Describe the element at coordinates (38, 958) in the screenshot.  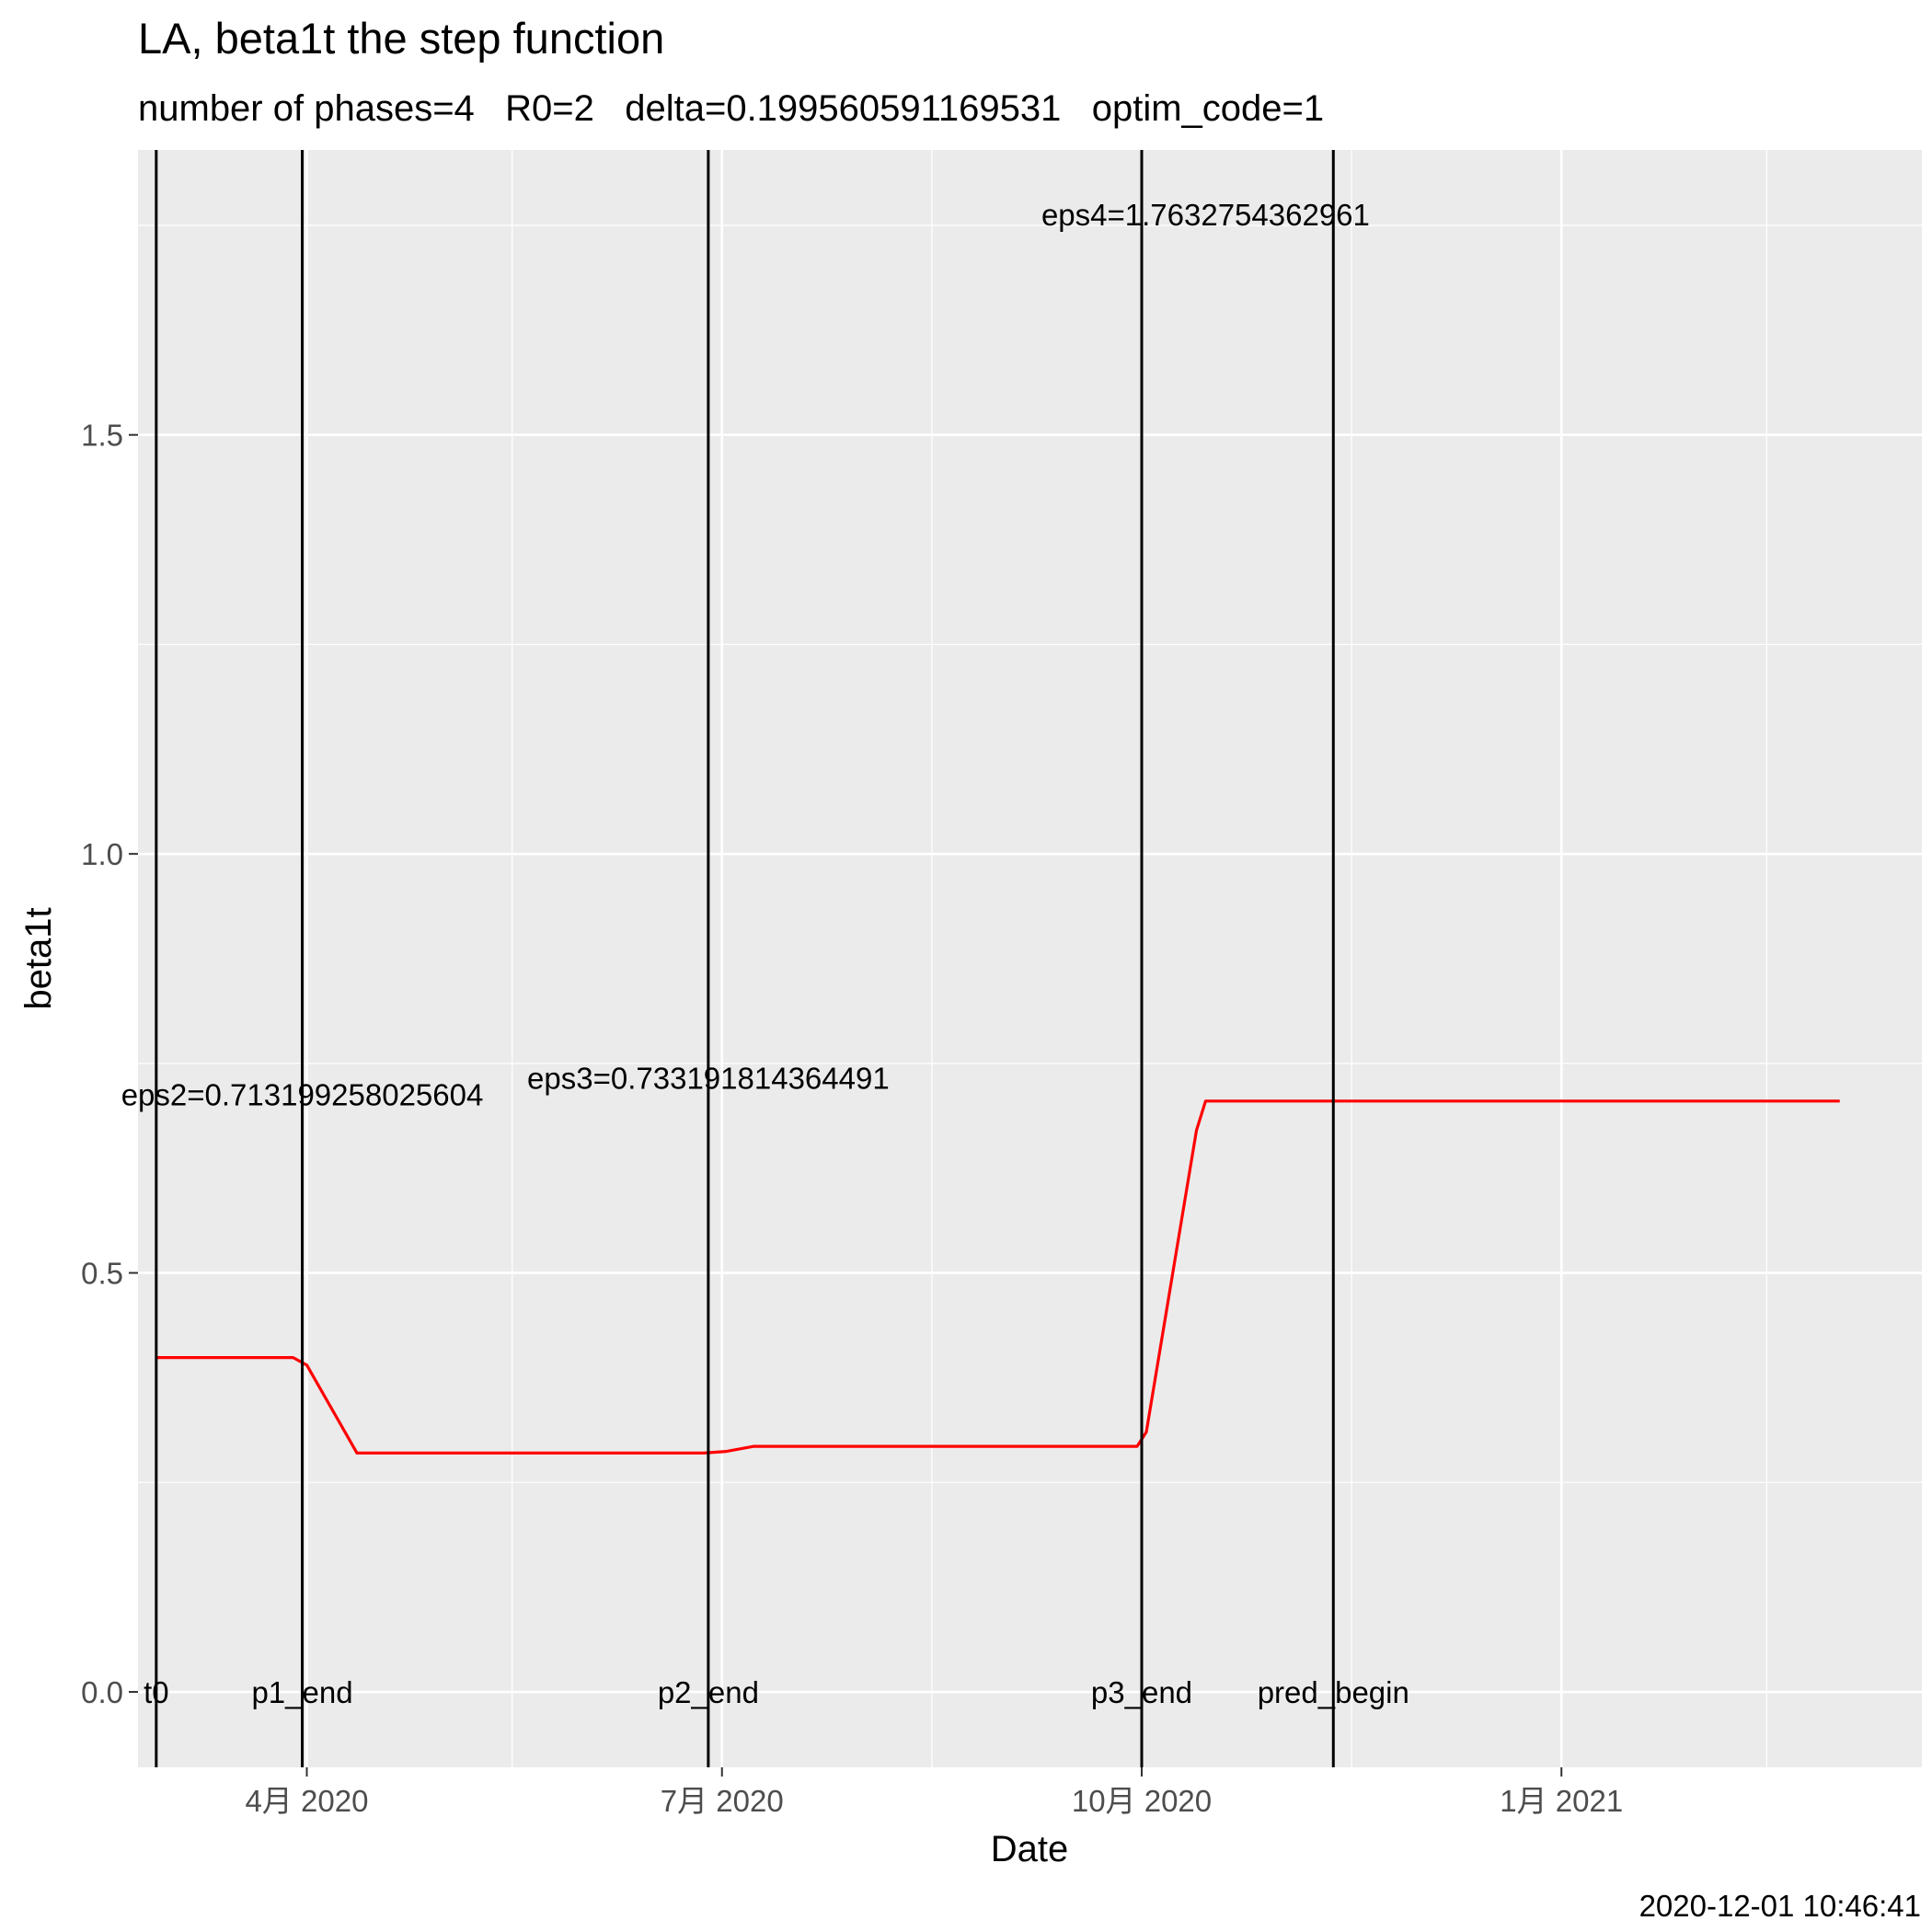
I see `y-axis-label: beta1t` at that location.